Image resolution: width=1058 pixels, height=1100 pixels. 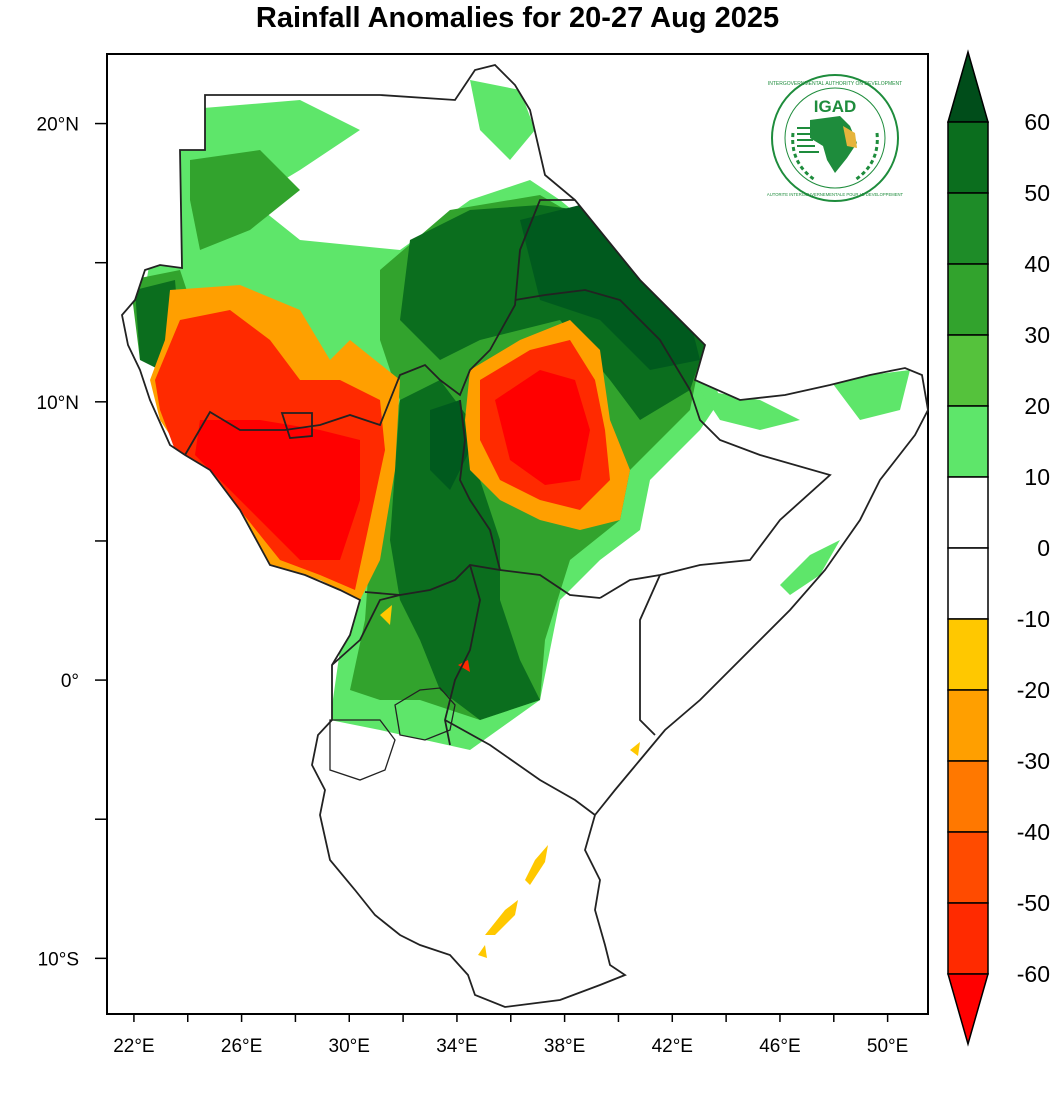 I want to click on colorbar-top-arrow, so click(x=968, y=86).